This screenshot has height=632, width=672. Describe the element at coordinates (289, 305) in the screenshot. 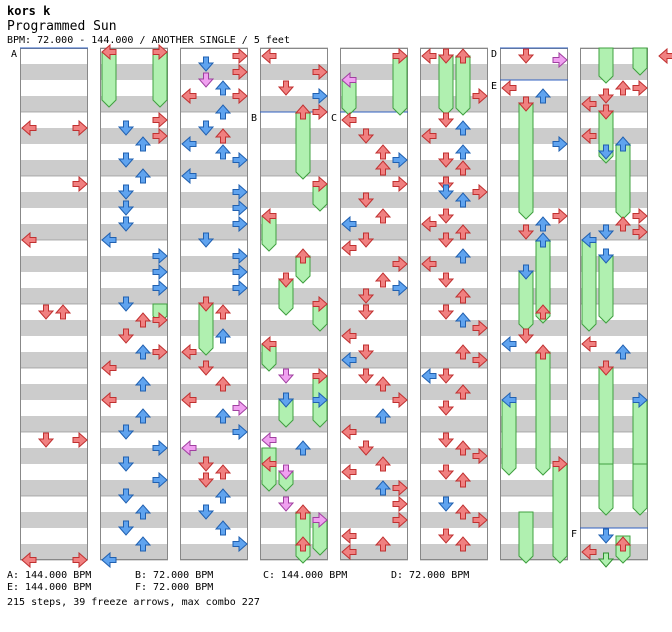

I see `chart-column: B` at that location.